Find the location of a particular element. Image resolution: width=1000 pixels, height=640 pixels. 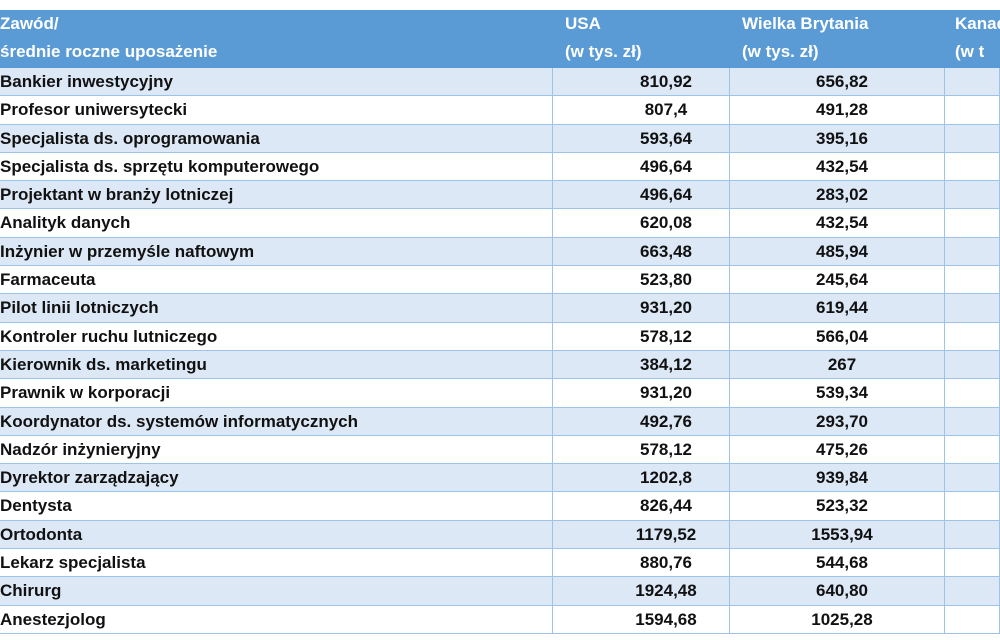

occupation: Analityk danych is located at coordinates (276, 223).